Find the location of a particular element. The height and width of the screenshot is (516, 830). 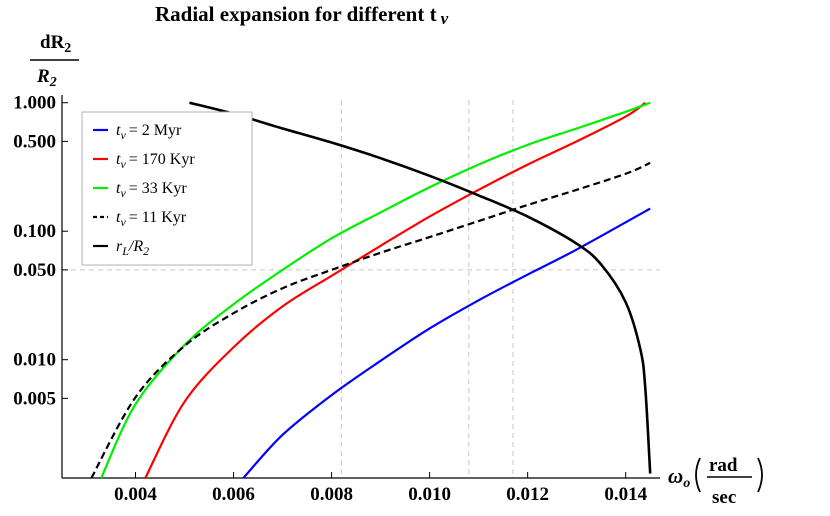

x-tick-label: 0.004 is located at coordinates (135, 494).